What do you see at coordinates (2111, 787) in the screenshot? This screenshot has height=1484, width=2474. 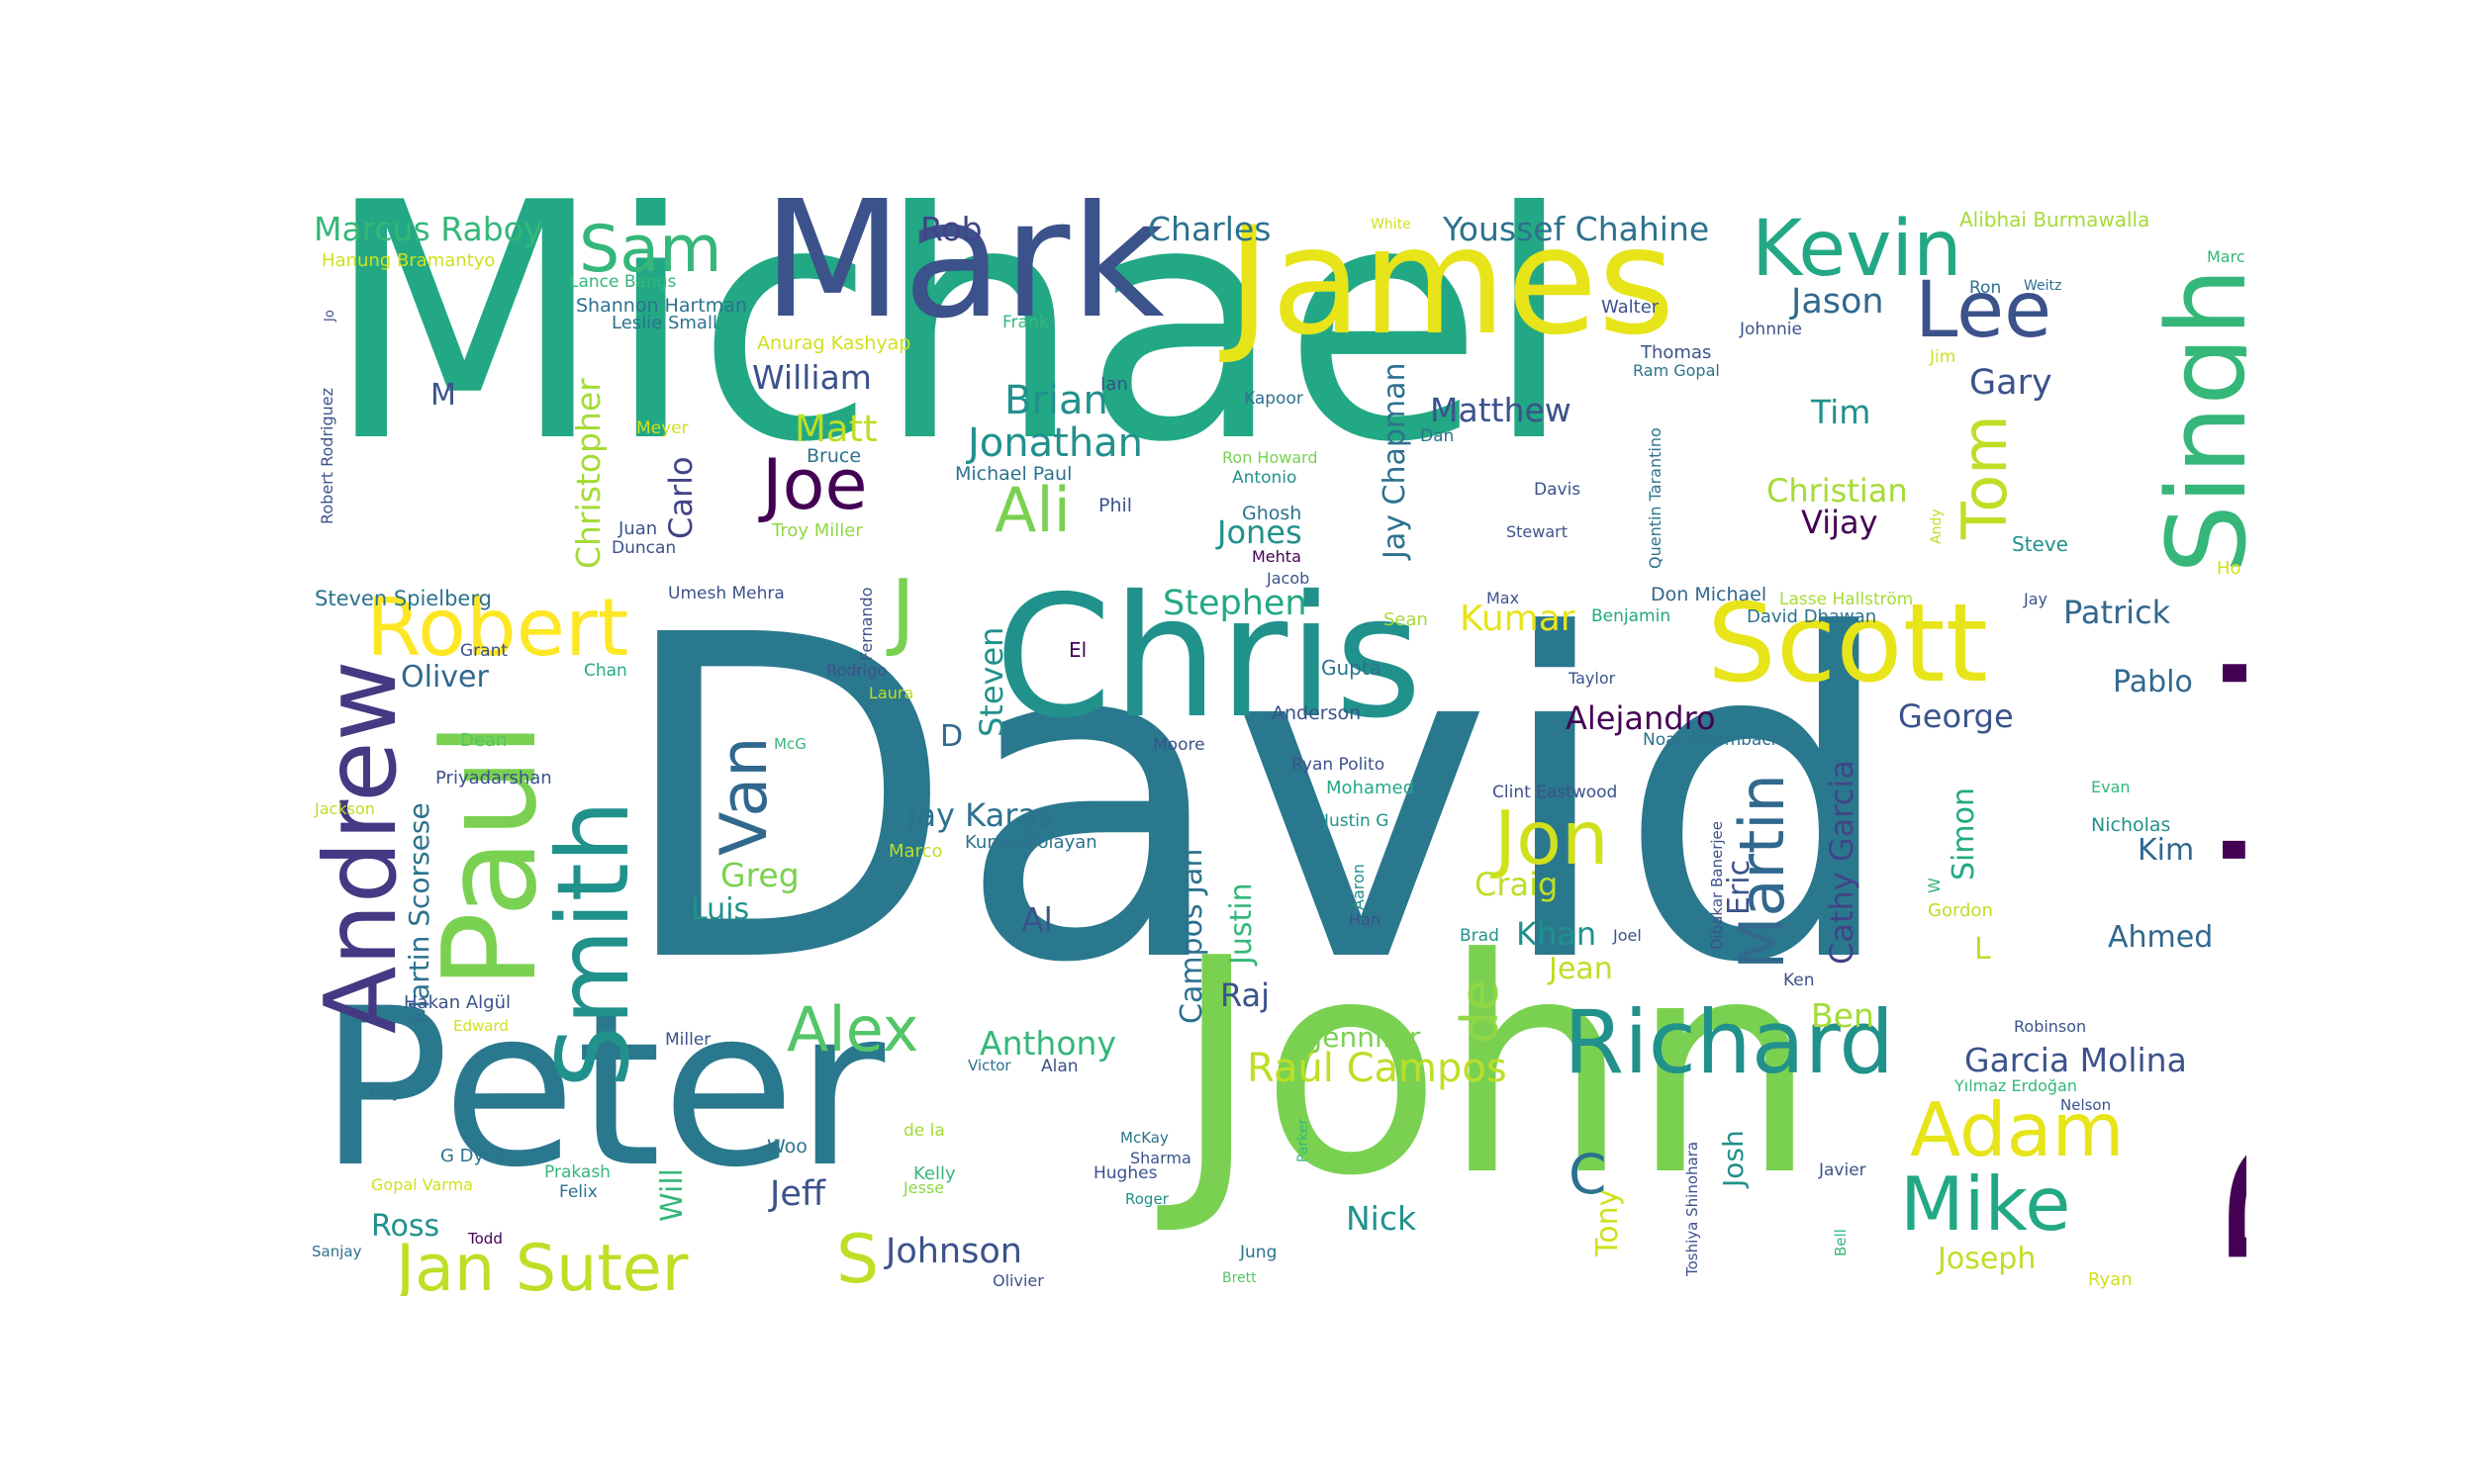 I see `word-evan: Evan` at bounding box center [2111, 787].